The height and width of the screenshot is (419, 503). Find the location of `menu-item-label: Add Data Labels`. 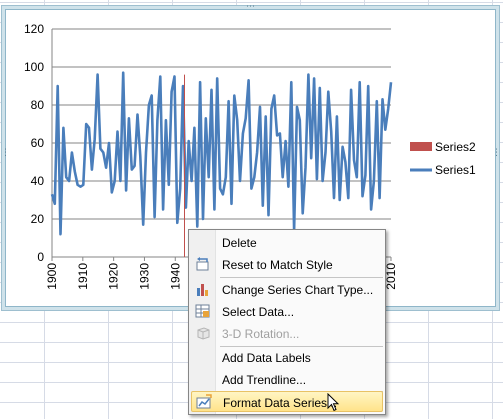

menu-item-label: Add Data Labels is located at coordinates (266, 358).